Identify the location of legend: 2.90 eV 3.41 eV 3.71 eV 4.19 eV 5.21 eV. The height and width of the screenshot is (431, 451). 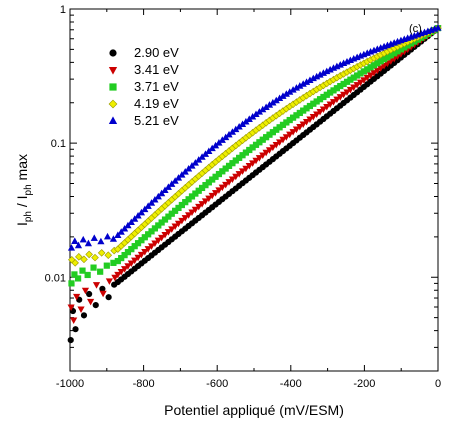
(143, 86).